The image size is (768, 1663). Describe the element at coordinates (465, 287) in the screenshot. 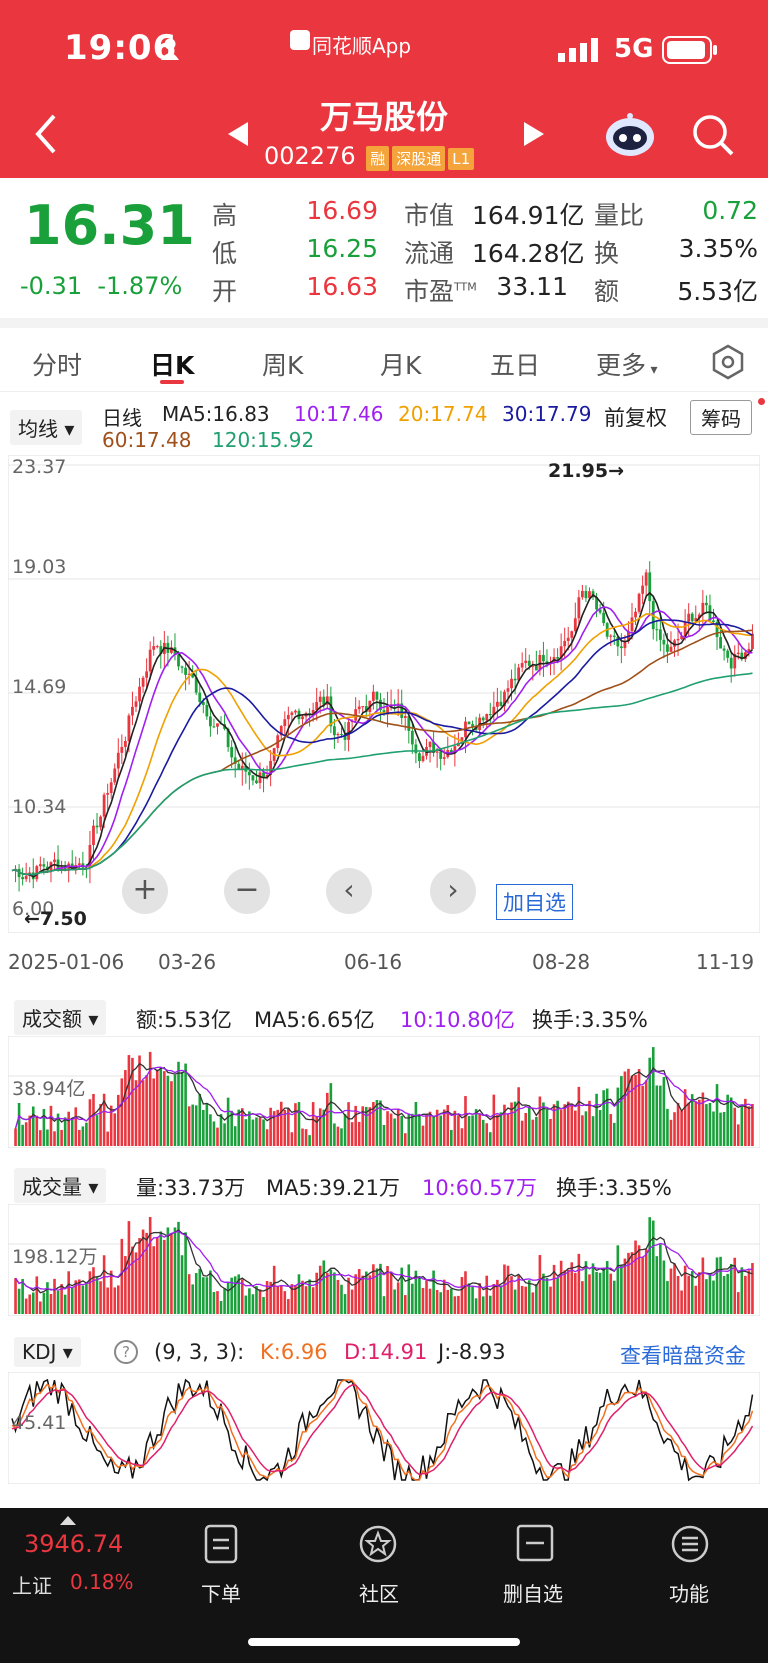

I see `pe-sup: TTM` at that location.